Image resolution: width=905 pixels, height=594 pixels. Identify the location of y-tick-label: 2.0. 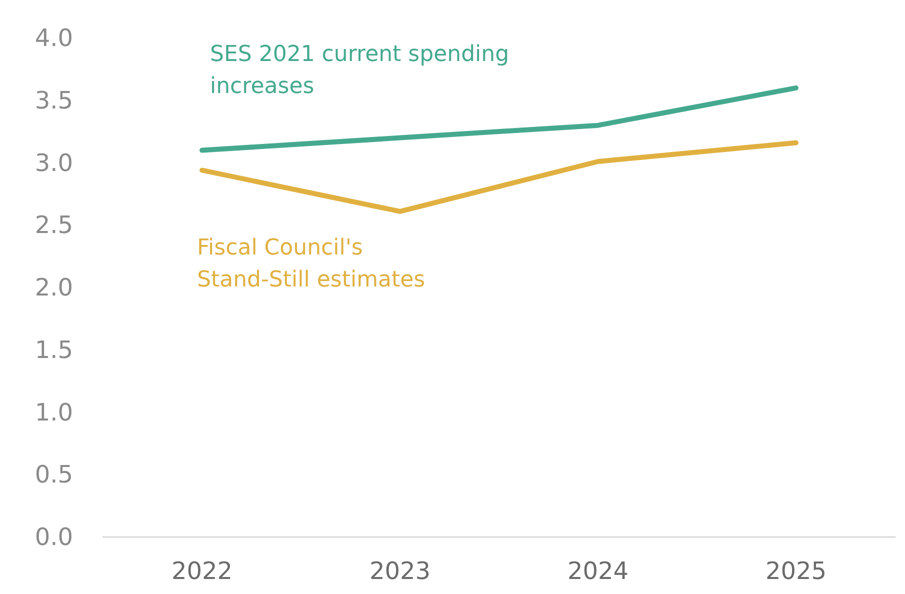
(53, 288).